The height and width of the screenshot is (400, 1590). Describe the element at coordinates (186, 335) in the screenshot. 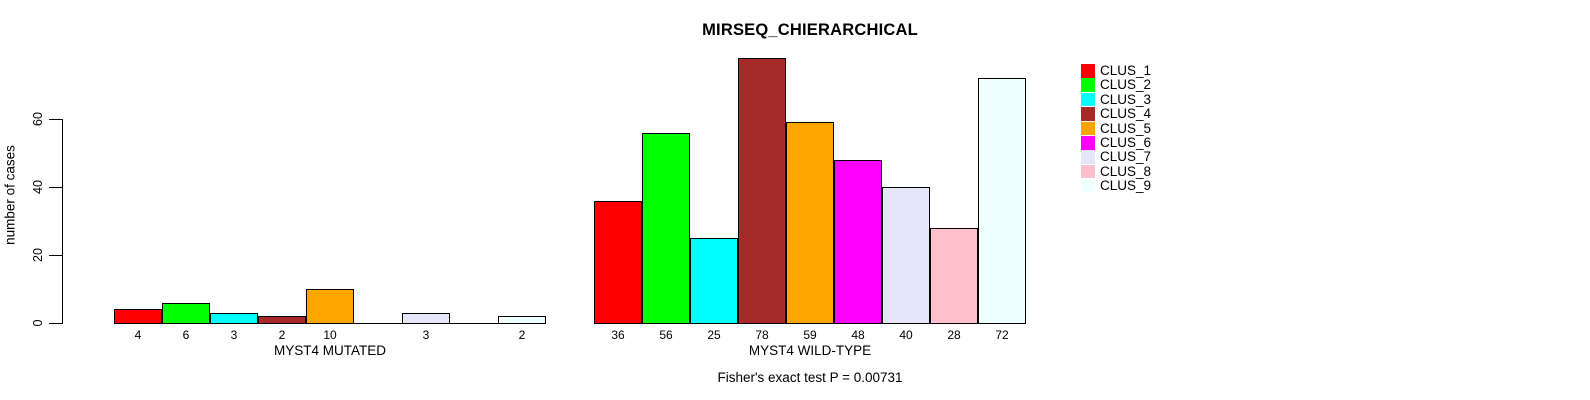

I see `bar-value-label: 6` at that location.